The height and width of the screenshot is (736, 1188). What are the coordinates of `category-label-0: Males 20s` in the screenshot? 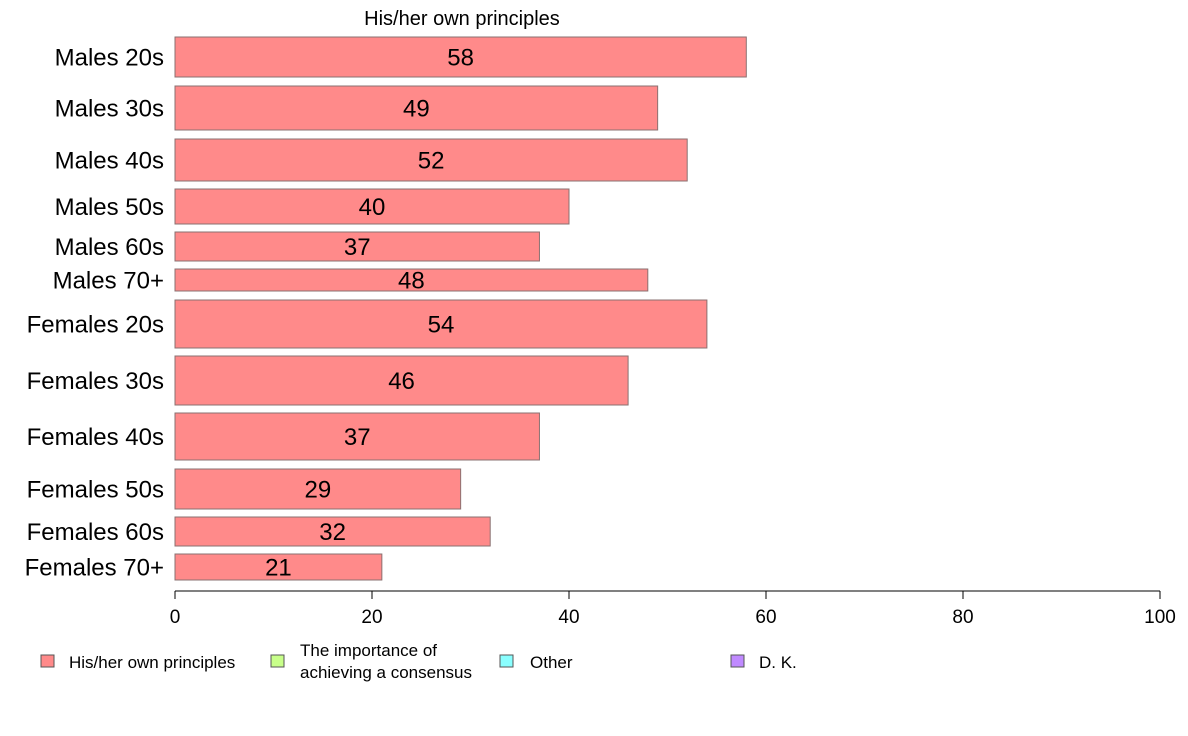 It's located at (109, 58).